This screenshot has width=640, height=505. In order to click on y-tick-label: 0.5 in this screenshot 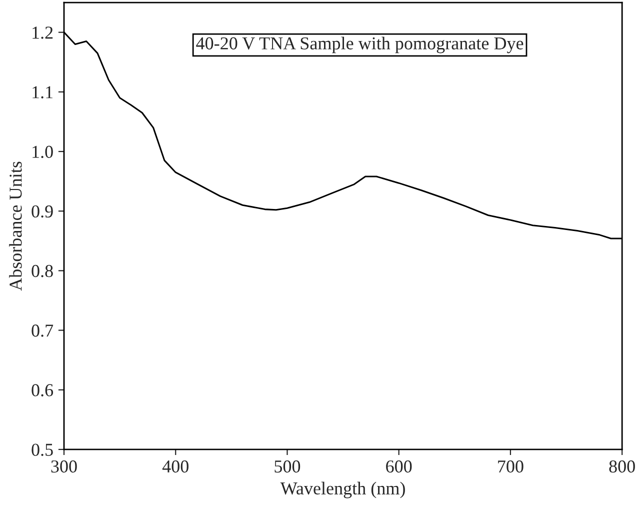, I will do `click(42, 450)`.